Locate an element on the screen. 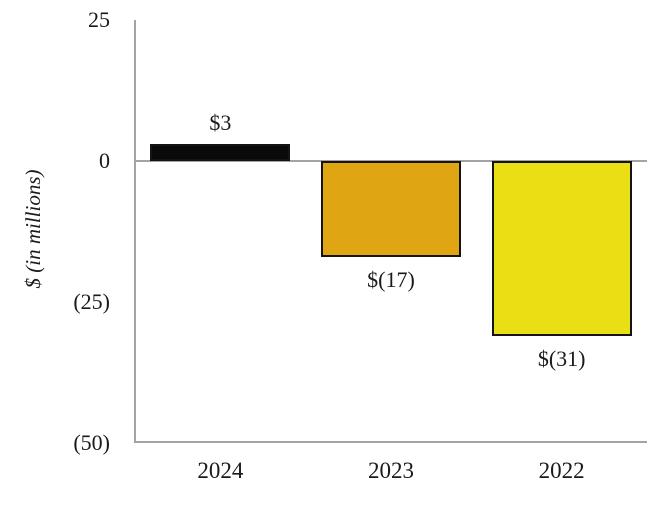  bar-2022 is located at coordinates (561, 248).